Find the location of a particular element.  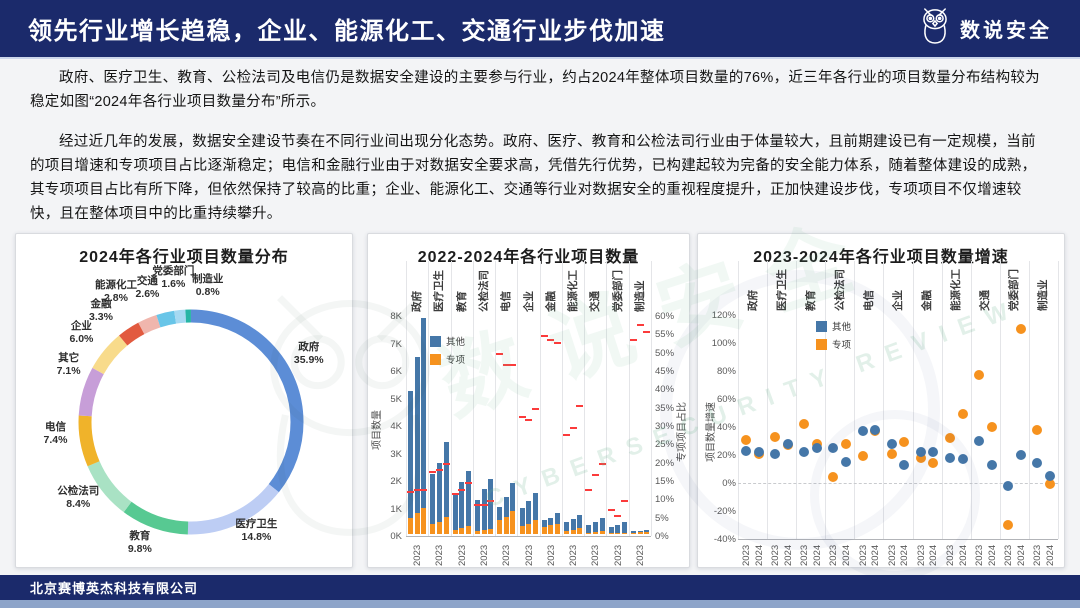

donut-label: 公检法司 8.4% is located at coordinates (78, 498).